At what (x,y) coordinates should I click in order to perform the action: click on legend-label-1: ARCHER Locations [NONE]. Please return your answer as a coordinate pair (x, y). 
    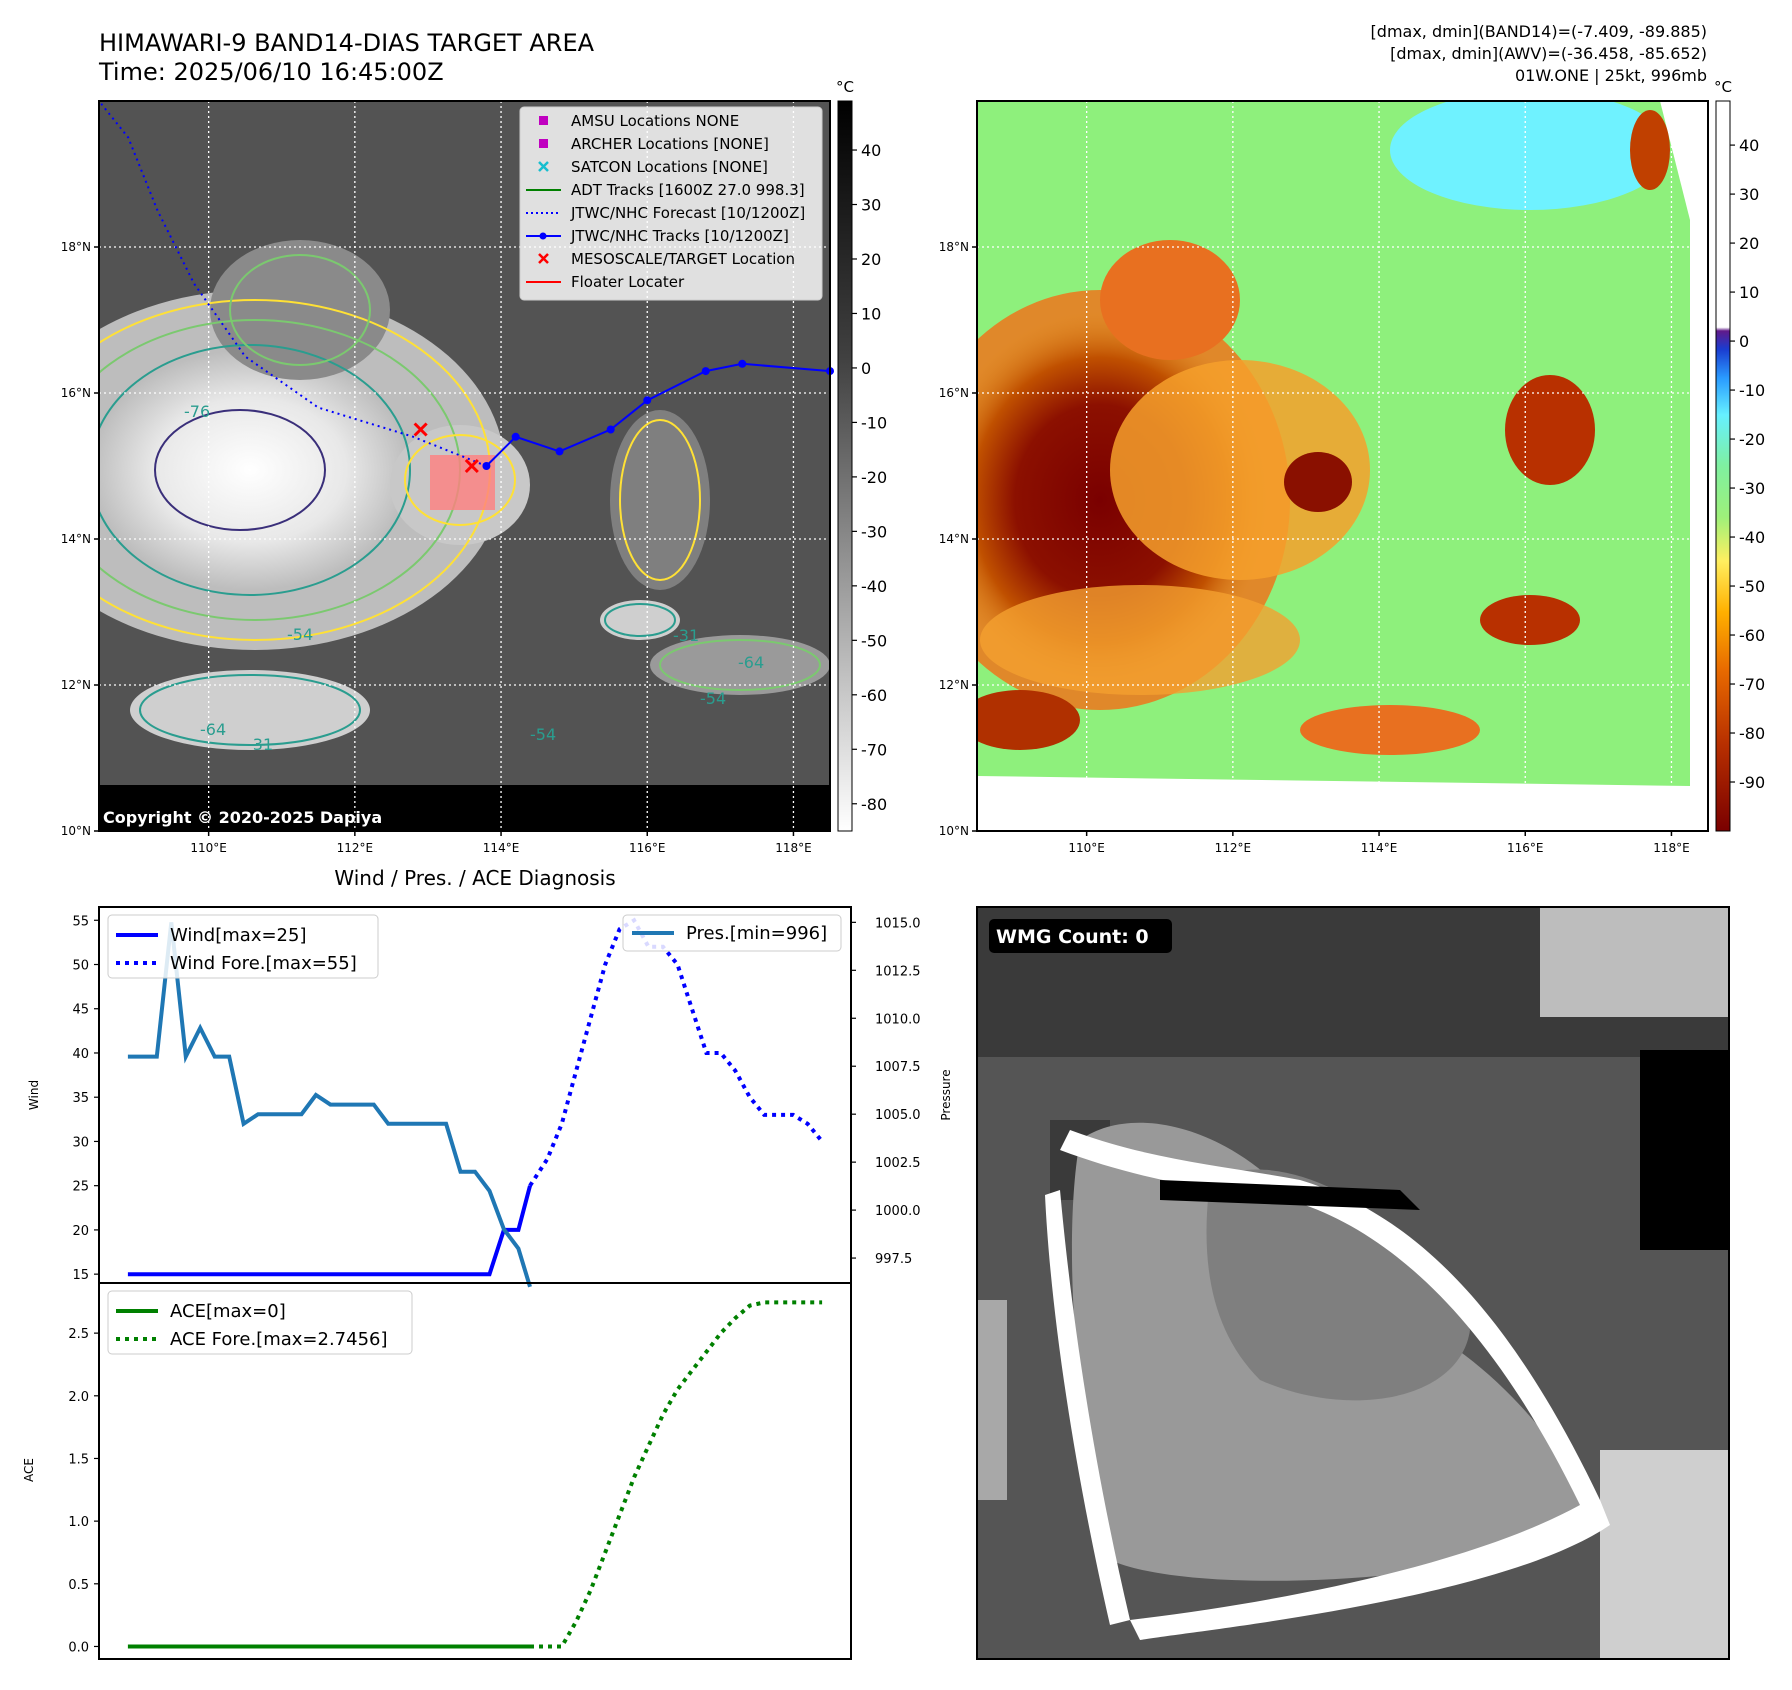
    Looking at the image, I should click on (670, 144).